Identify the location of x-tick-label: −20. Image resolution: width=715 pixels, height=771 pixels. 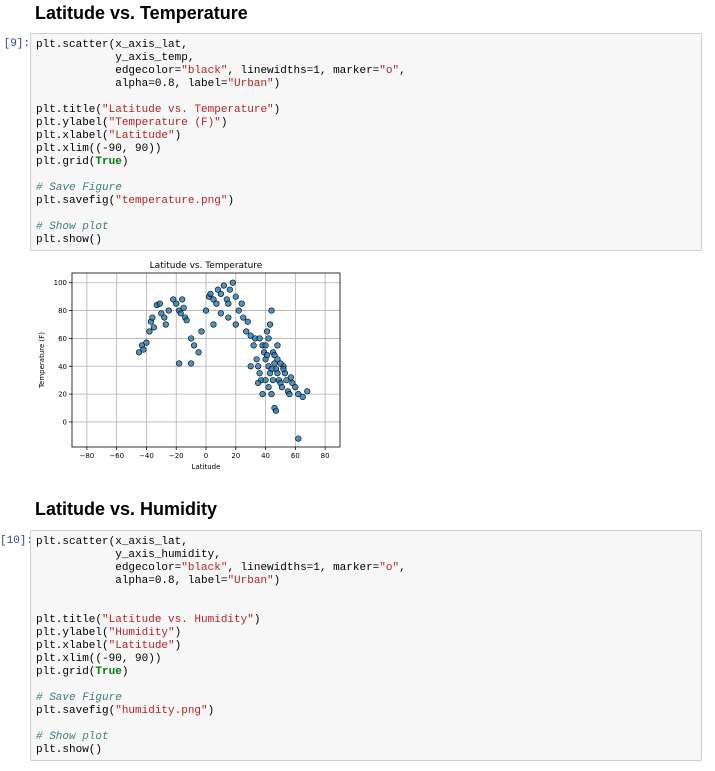
(176, 456).